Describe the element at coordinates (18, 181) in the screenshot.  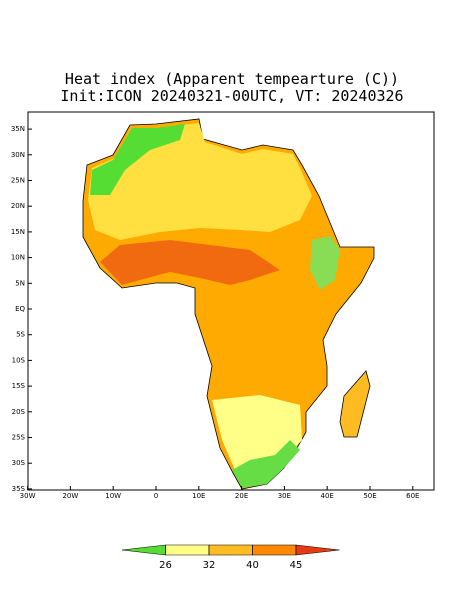
I see `lat-tick-label: 25N` at that location.